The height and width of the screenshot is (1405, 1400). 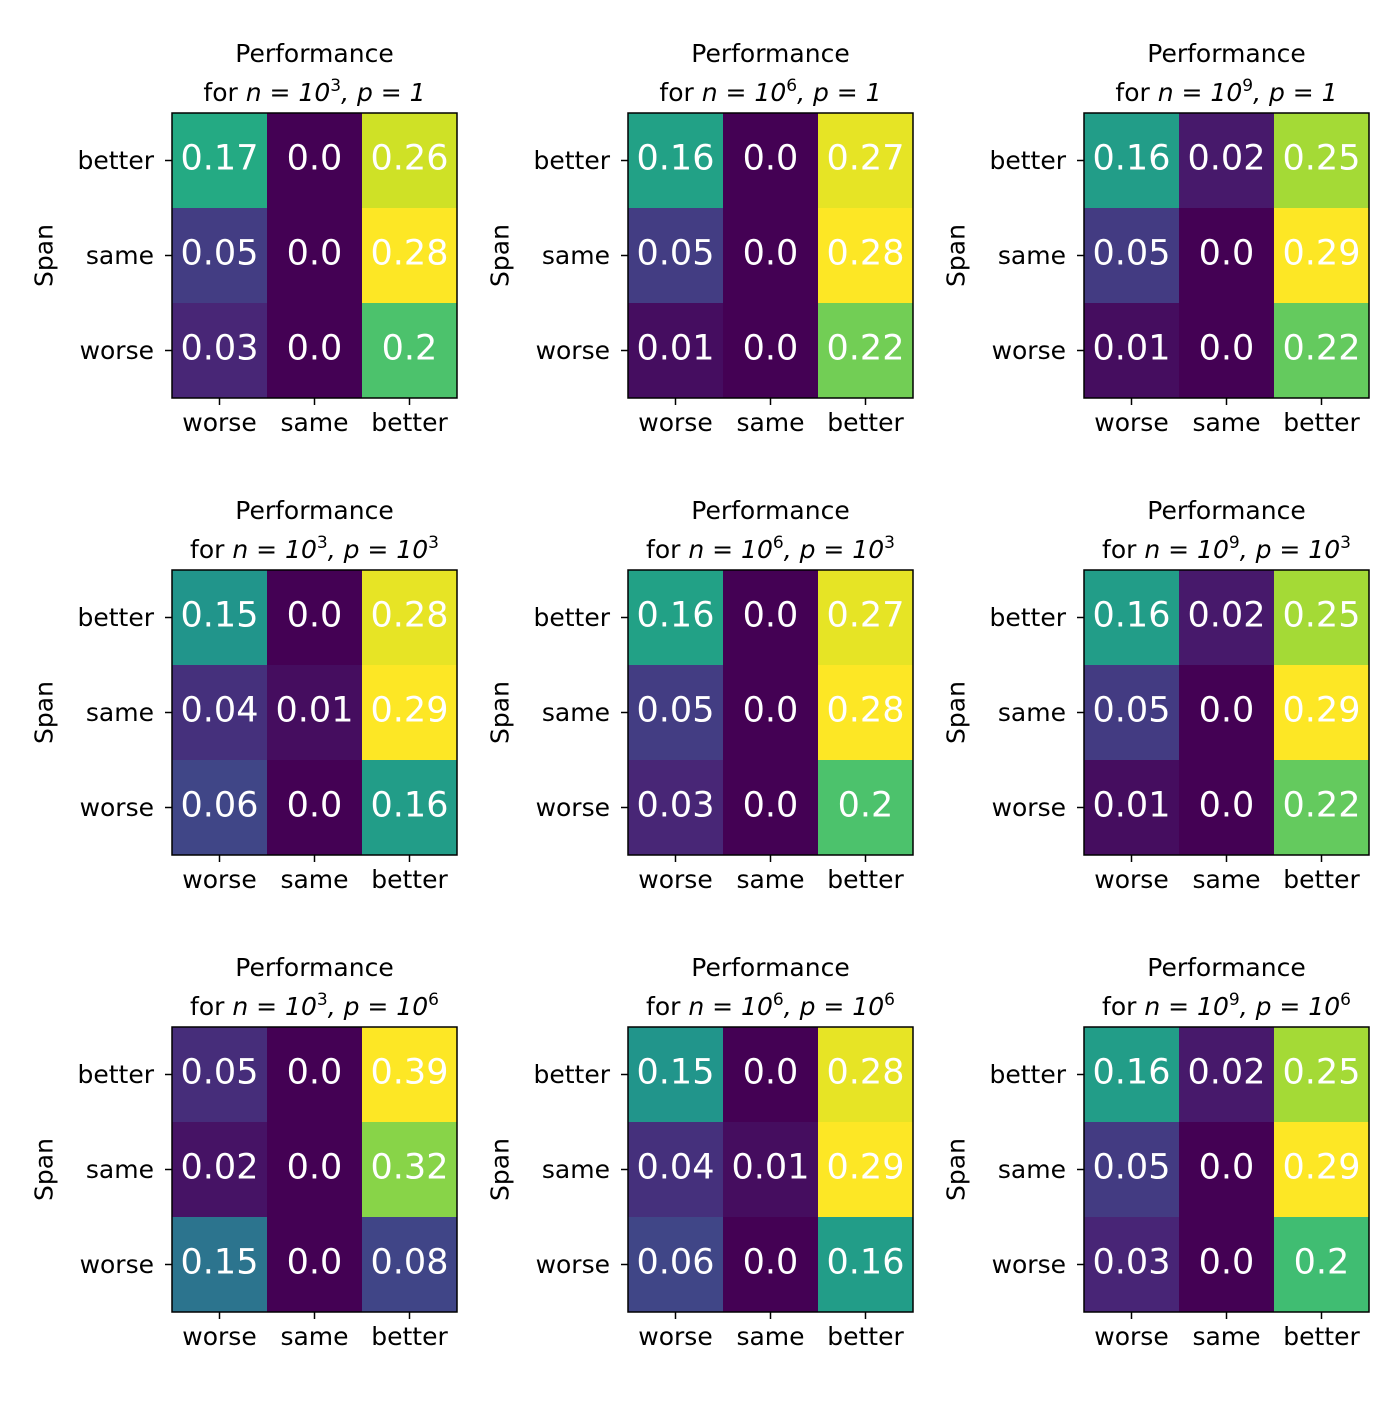 What do you see at coordinates (1234, 543) in the screenshot?
I see `subtitle-n-exponent: 9` at bounding box center [1234, 543].